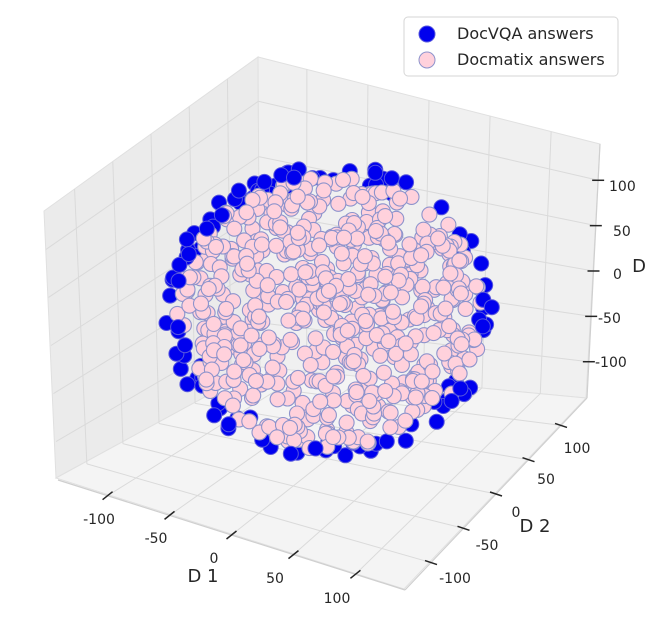 The width and height of the screenshot is (646, 636). What do you see at coordinates (622, 187) in the screenshot?
I see `z-tick-label: 100` at bounding box center [622, 187].